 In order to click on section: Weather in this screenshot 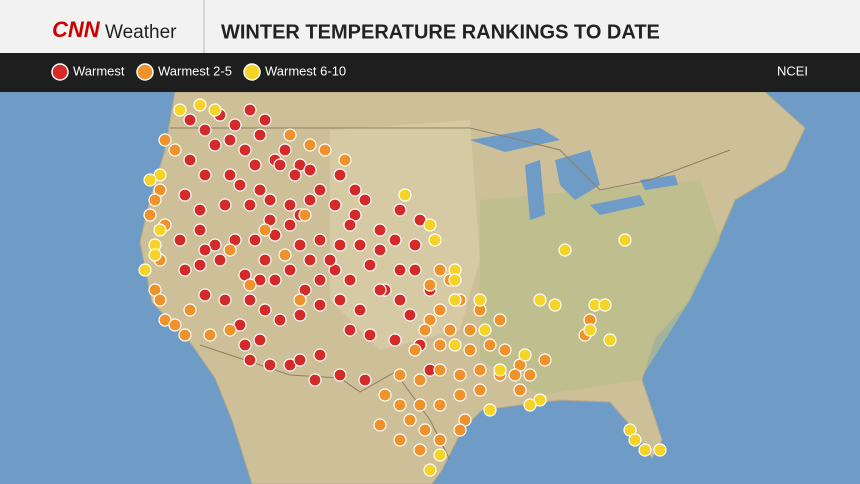, I will do `click(141, 32)`.